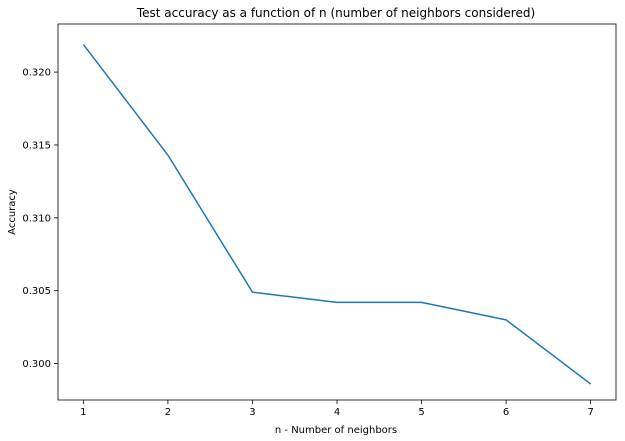 The height and width of the screenshot is (441, 625). I want to click on x-axis-label: n - Number of neighbors, so click(336, 430).